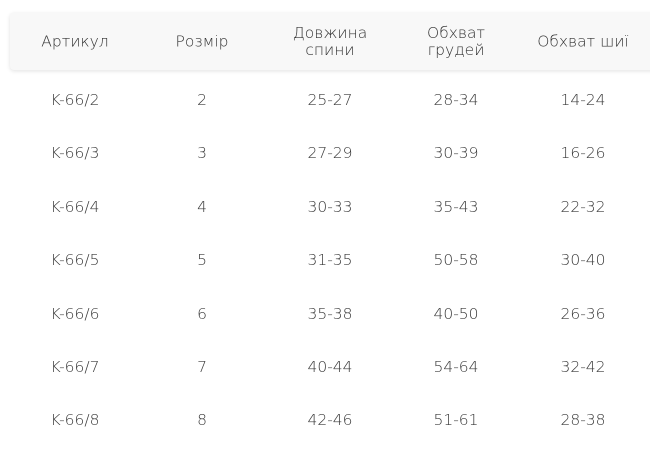 The image size is (650, 462). What do you see at coordinates (330, 313) in the screenshot?
I see `table-cell: 35-38` at bounding box center [330, 313].